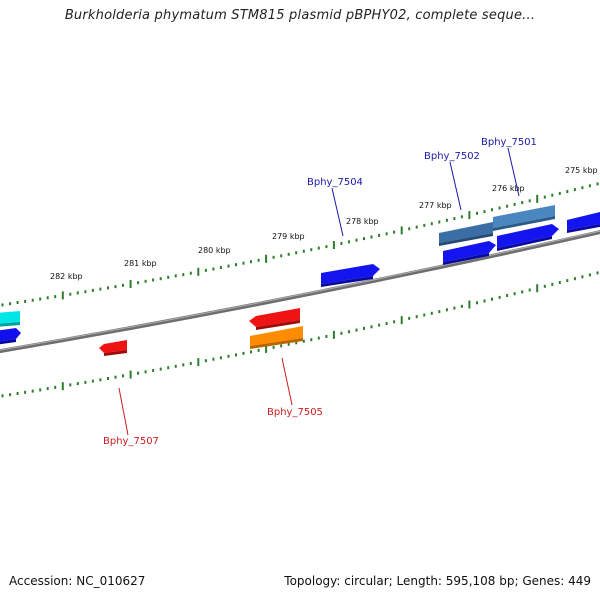 The width and height of the screenshot is (600, 600). What do you see at coordinates (276, 337) in the screenshot?
I see `gene-bphy-7505-orange` at bounding box center [276, 337].